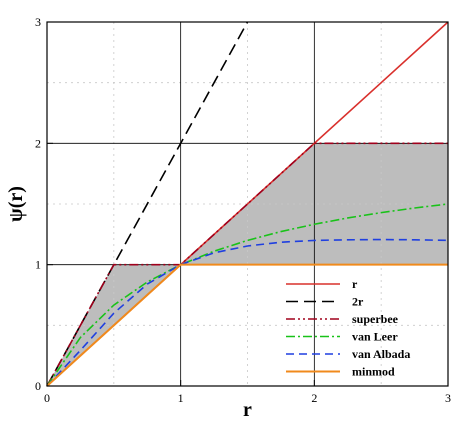  What do you see at coordinates (355, 284) in the screenshot?
I see `legend-label: r` at bounding box center [355, 284].